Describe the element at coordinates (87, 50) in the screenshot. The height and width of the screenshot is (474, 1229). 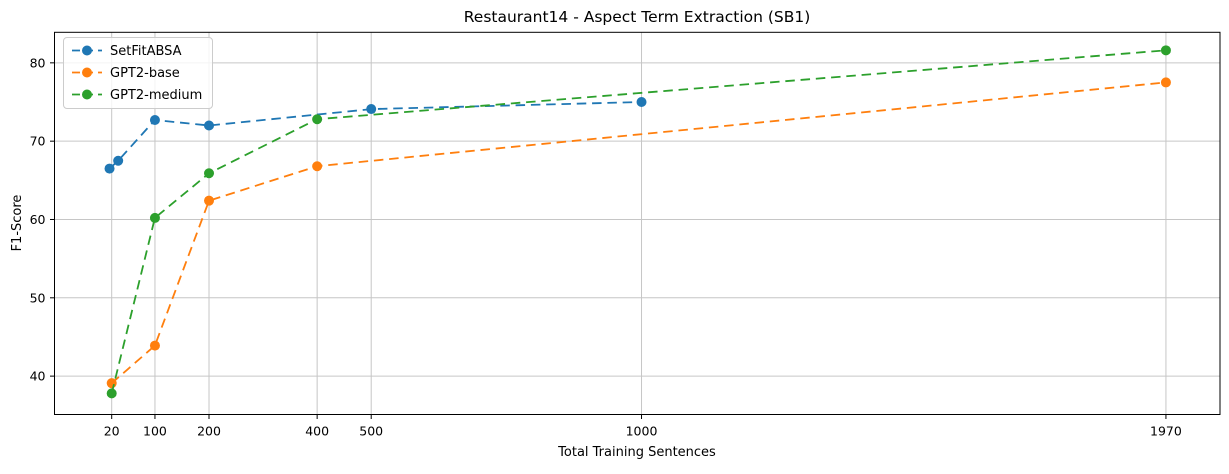
I see `legend-swatch-marker-SetFitABSA` at that location.